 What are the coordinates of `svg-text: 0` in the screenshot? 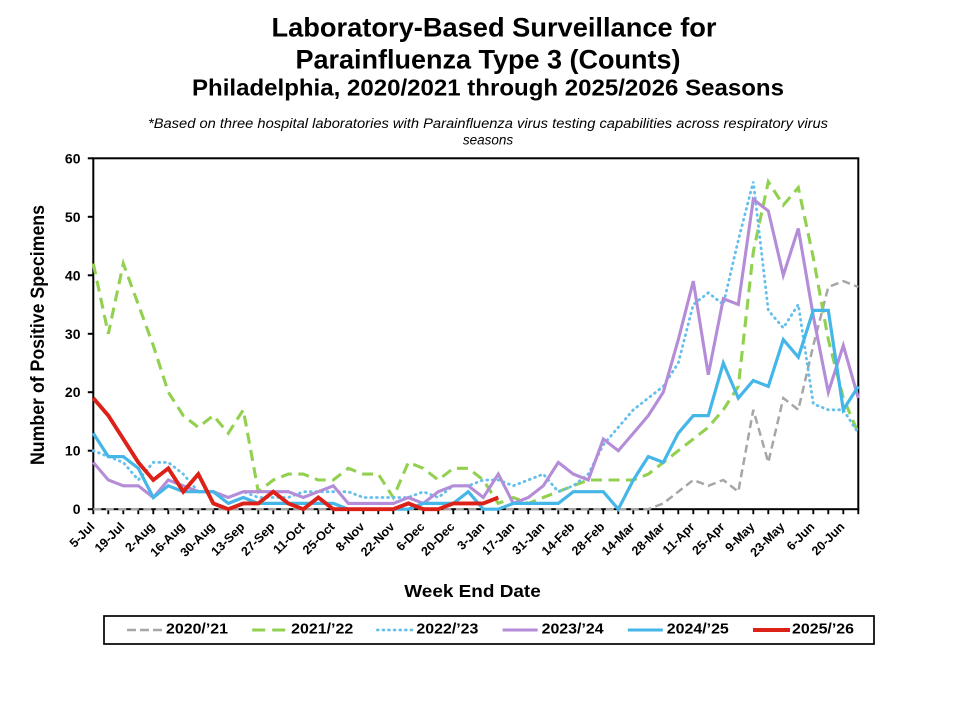 It's located at (77, 509).